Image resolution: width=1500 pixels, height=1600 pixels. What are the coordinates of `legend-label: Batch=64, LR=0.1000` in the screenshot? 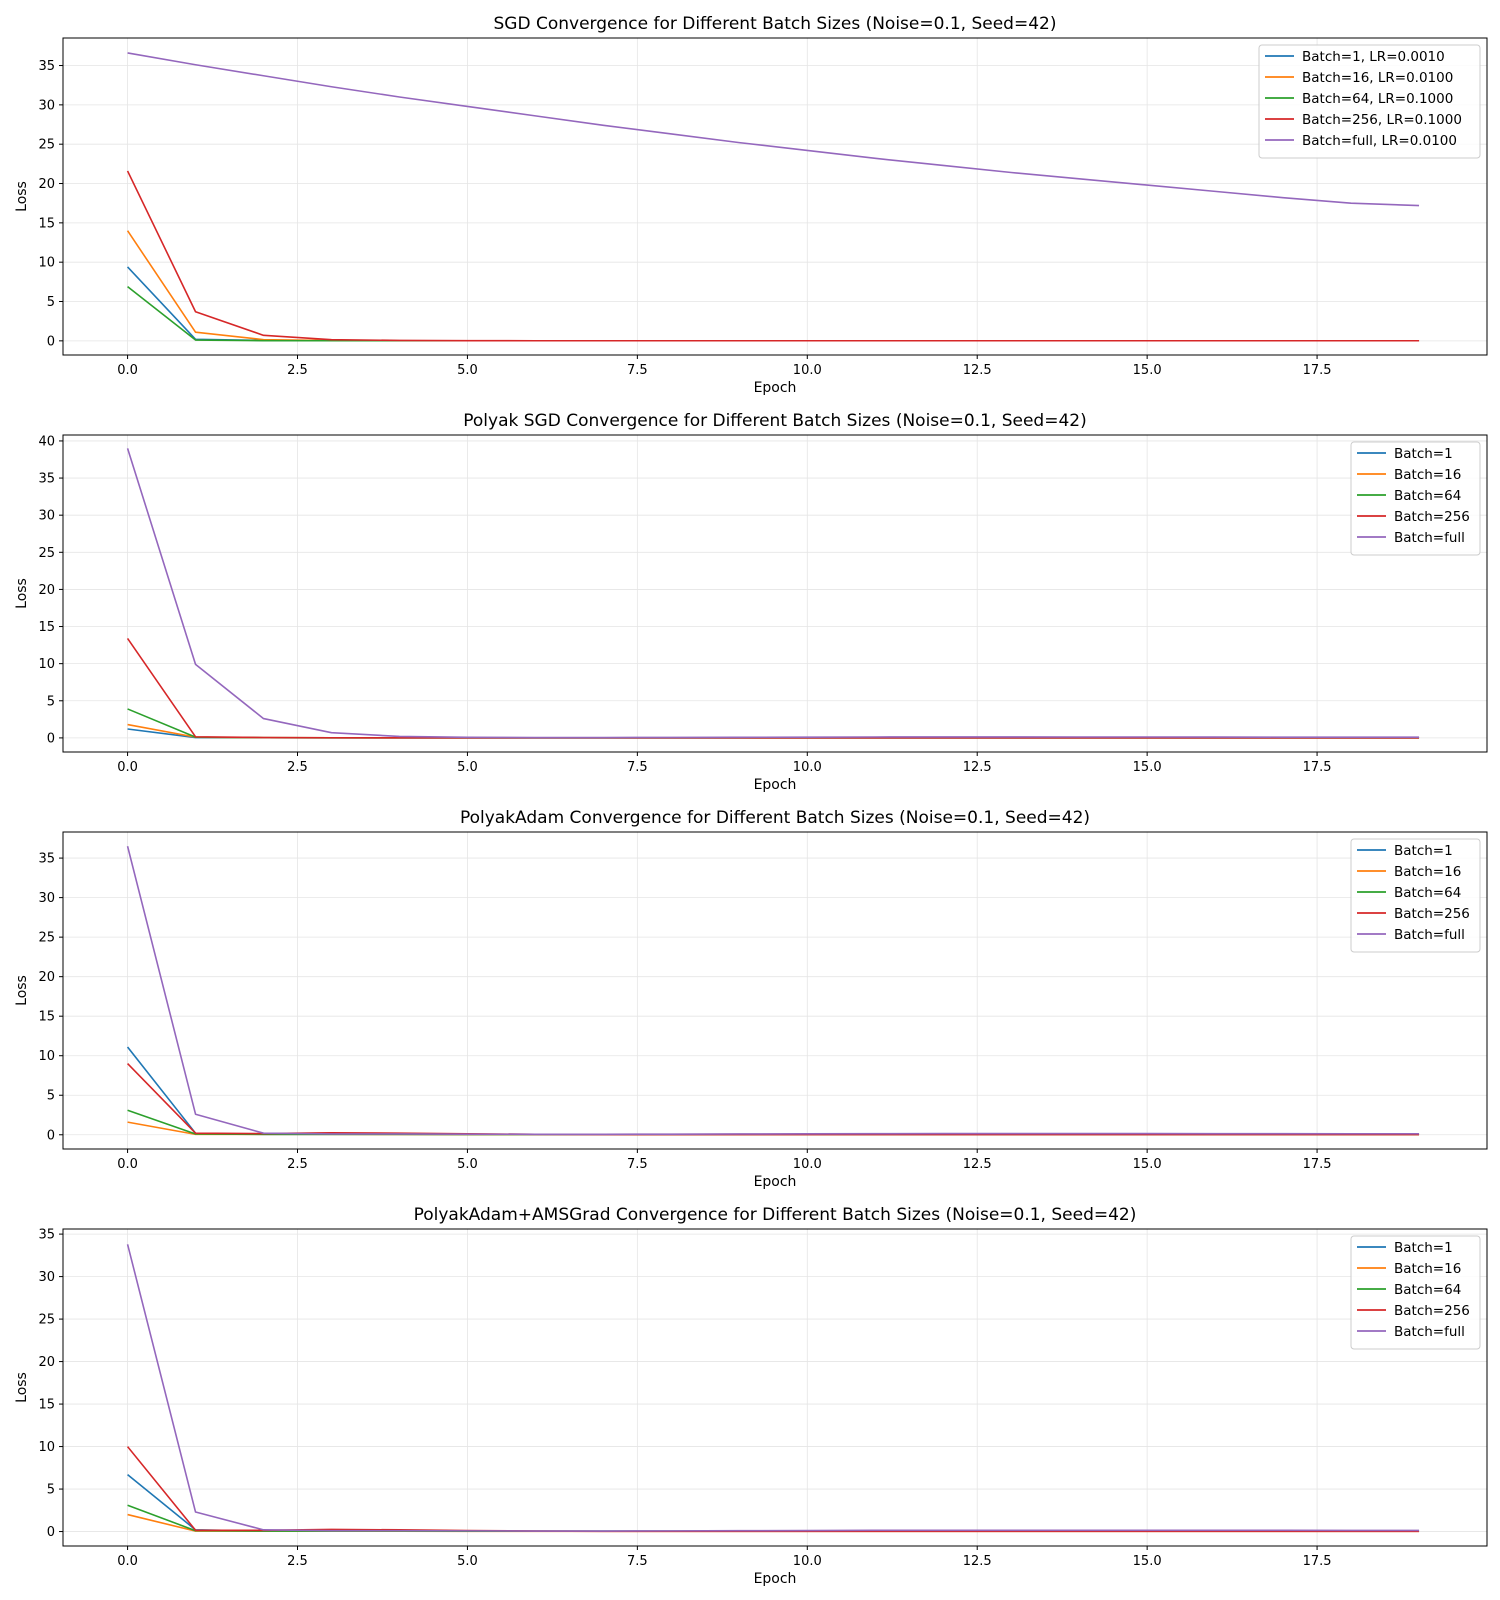 It's located at (1377, 99).